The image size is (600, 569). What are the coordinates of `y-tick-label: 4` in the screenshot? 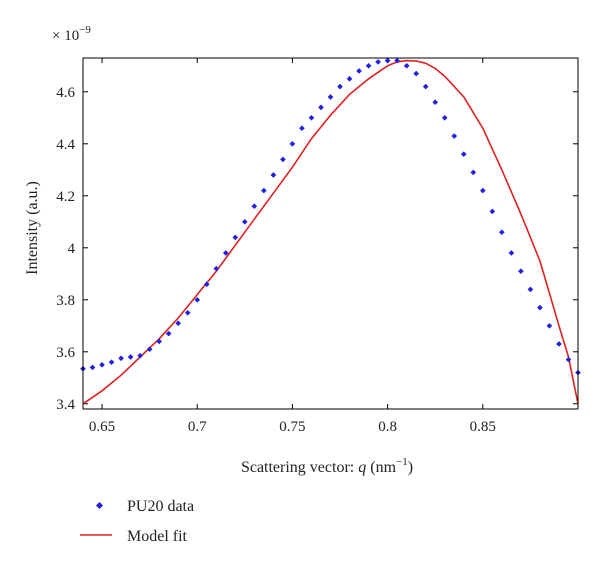 It's located at (72, 249).